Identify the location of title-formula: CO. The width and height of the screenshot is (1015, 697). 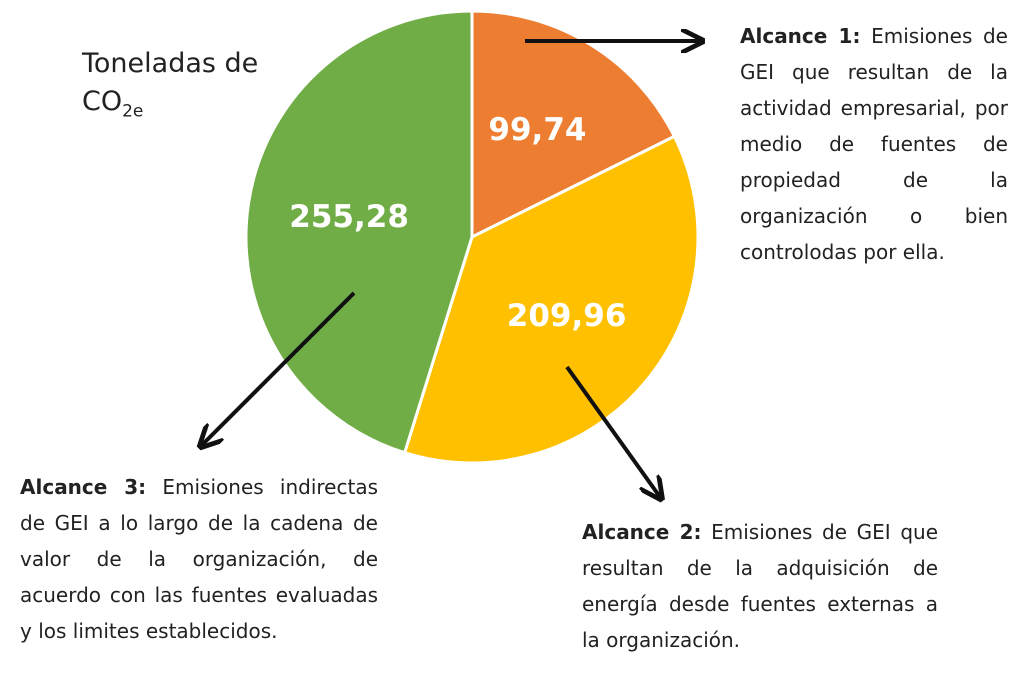
(102, 101).